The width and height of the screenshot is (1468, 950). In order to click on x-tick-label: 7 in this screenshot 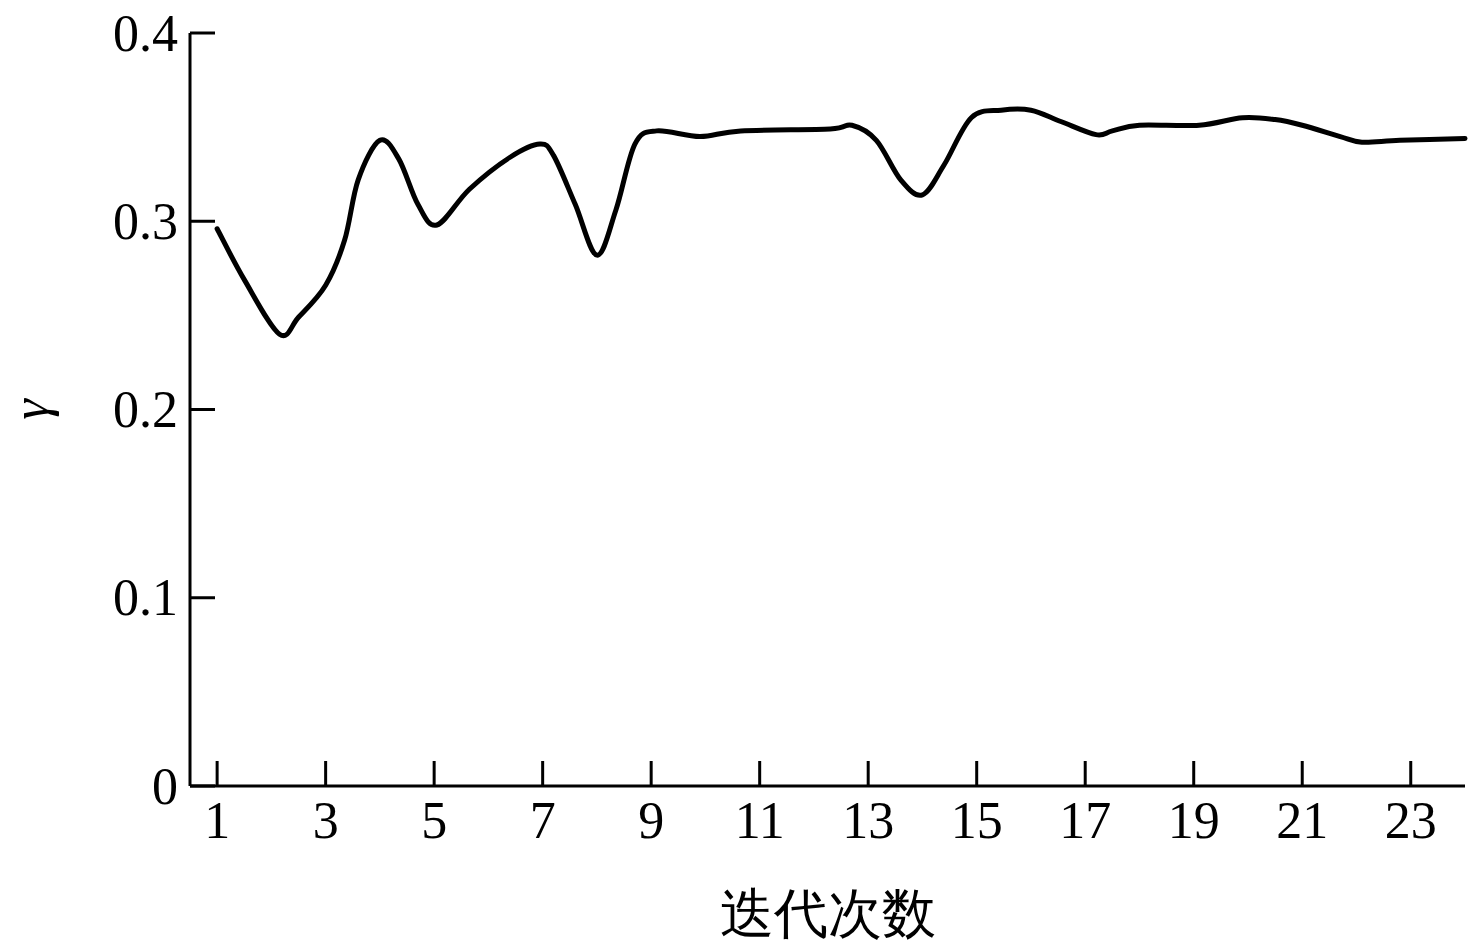, I will do `click(542, 820)`.